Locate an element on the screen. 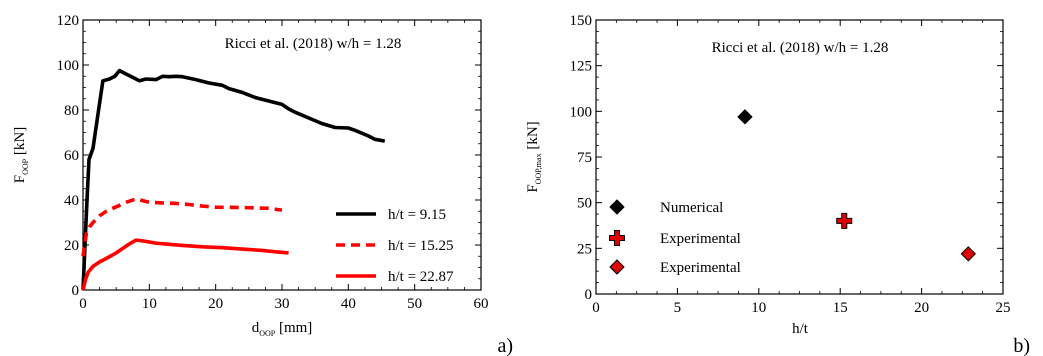 The image size is (1043, 356). y-tick-label: 60 is located at coordinates (71, 156).